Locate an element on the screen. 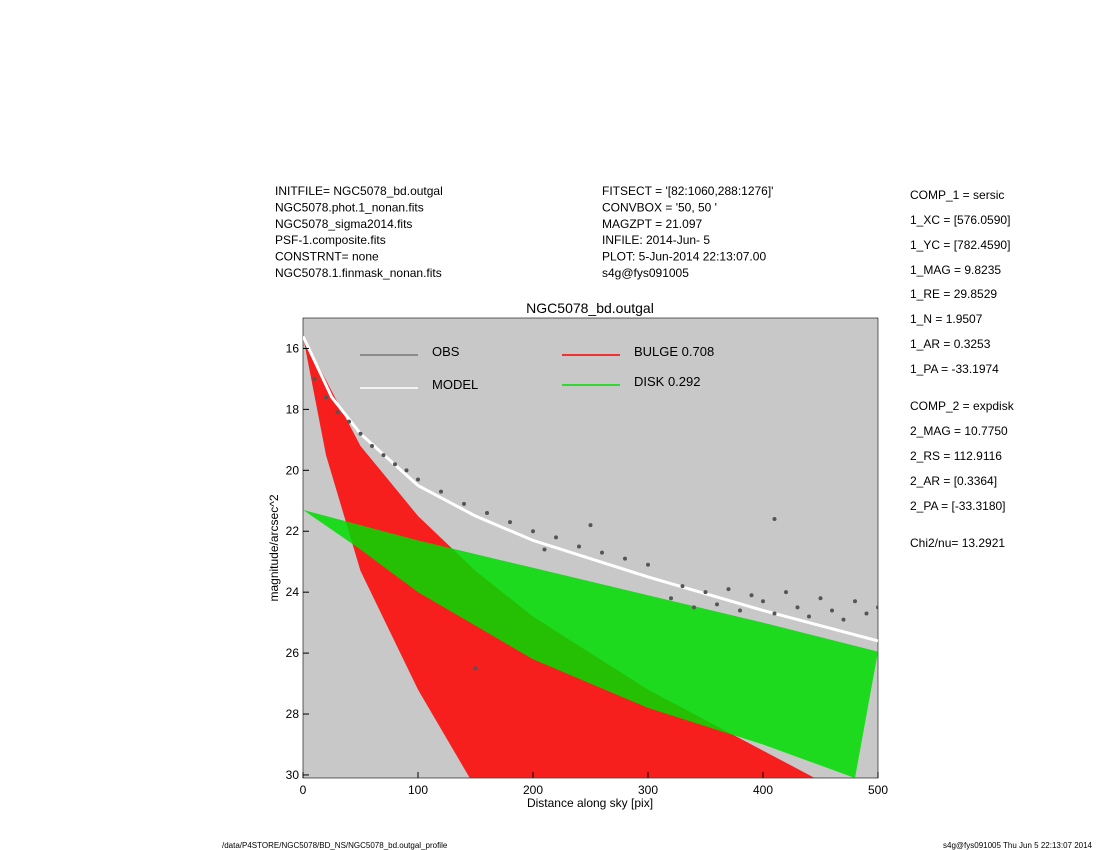 Image resolution: width=1100 pixels, height=850 pixels. y-tick-label: 22 is located at coordinates (293, 531).